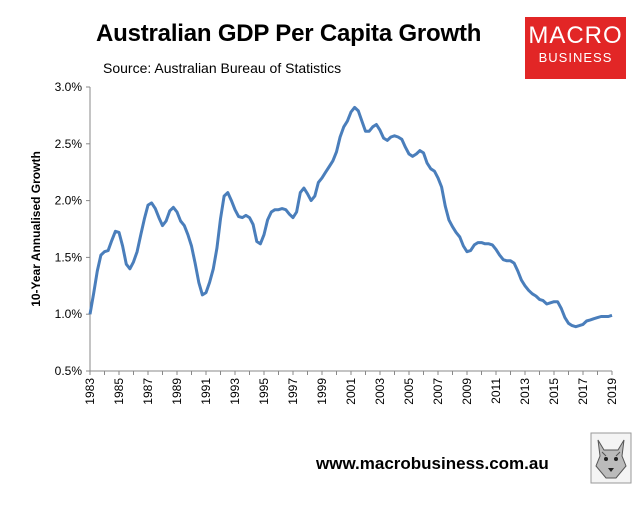 Image resolution: width=642 pixels, height=509 pixels. Describe the element at coordinates (380, 391) in the screenshot. I see `x-tick-label: 2003` at that location.